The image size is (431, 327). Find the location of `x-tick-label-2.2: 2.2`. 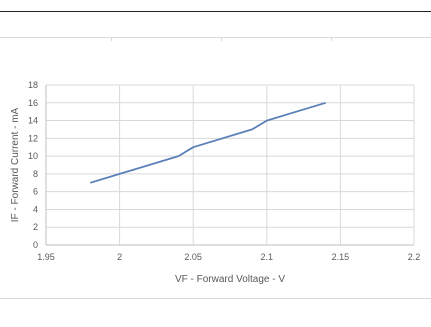

x-tick-label-2.2: 2.2 is located at coordinates (414, 257).